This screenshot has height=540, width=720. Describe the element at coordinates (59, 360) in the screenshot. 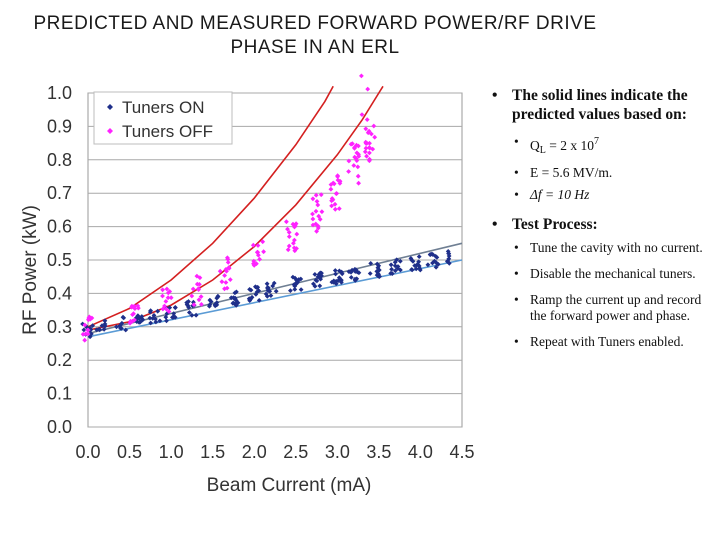

I see `y-tick-label: 0.2` at that location.